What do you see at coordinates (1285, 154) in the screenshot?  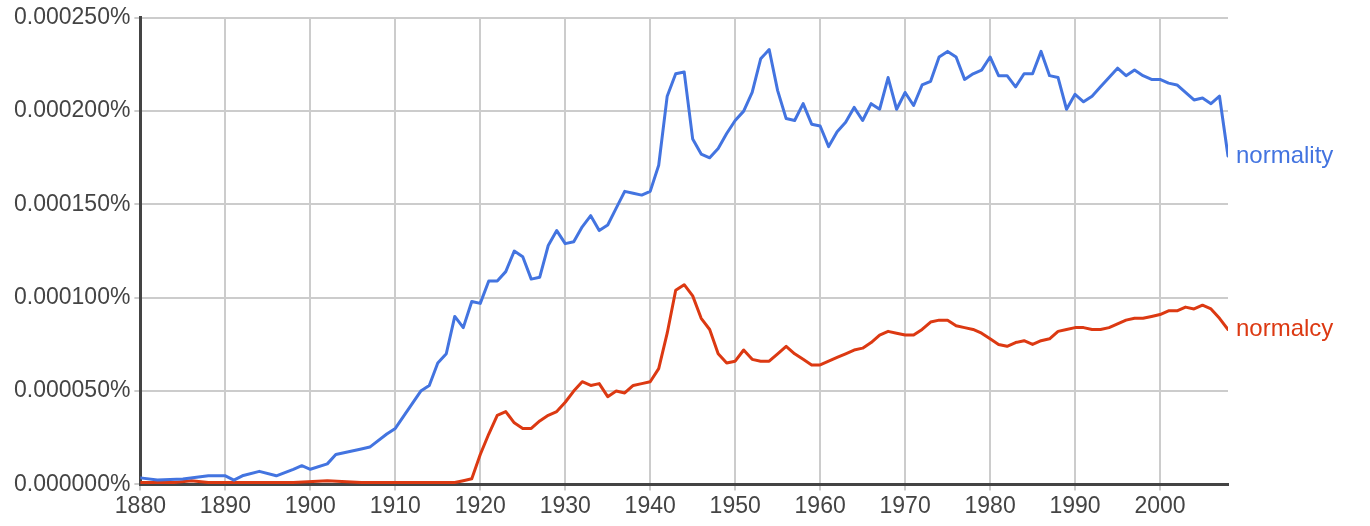 I see `series-label: normality` at bounding box center [1285, 154].